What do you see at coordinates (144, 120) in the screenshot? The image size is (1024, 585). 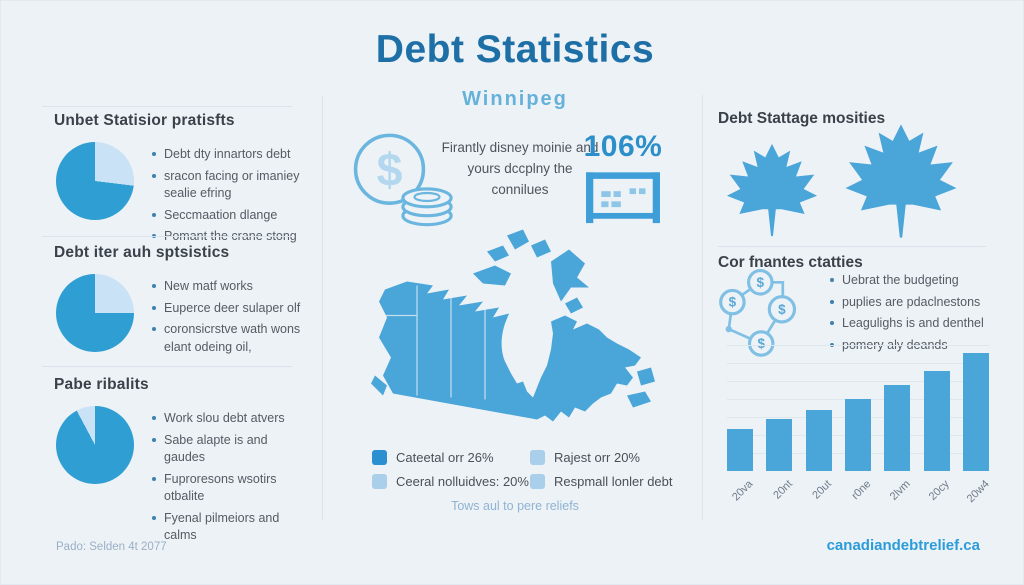 I see `section-heading: Unbet Statisior pratisfts` at bounding box center [144, 120].